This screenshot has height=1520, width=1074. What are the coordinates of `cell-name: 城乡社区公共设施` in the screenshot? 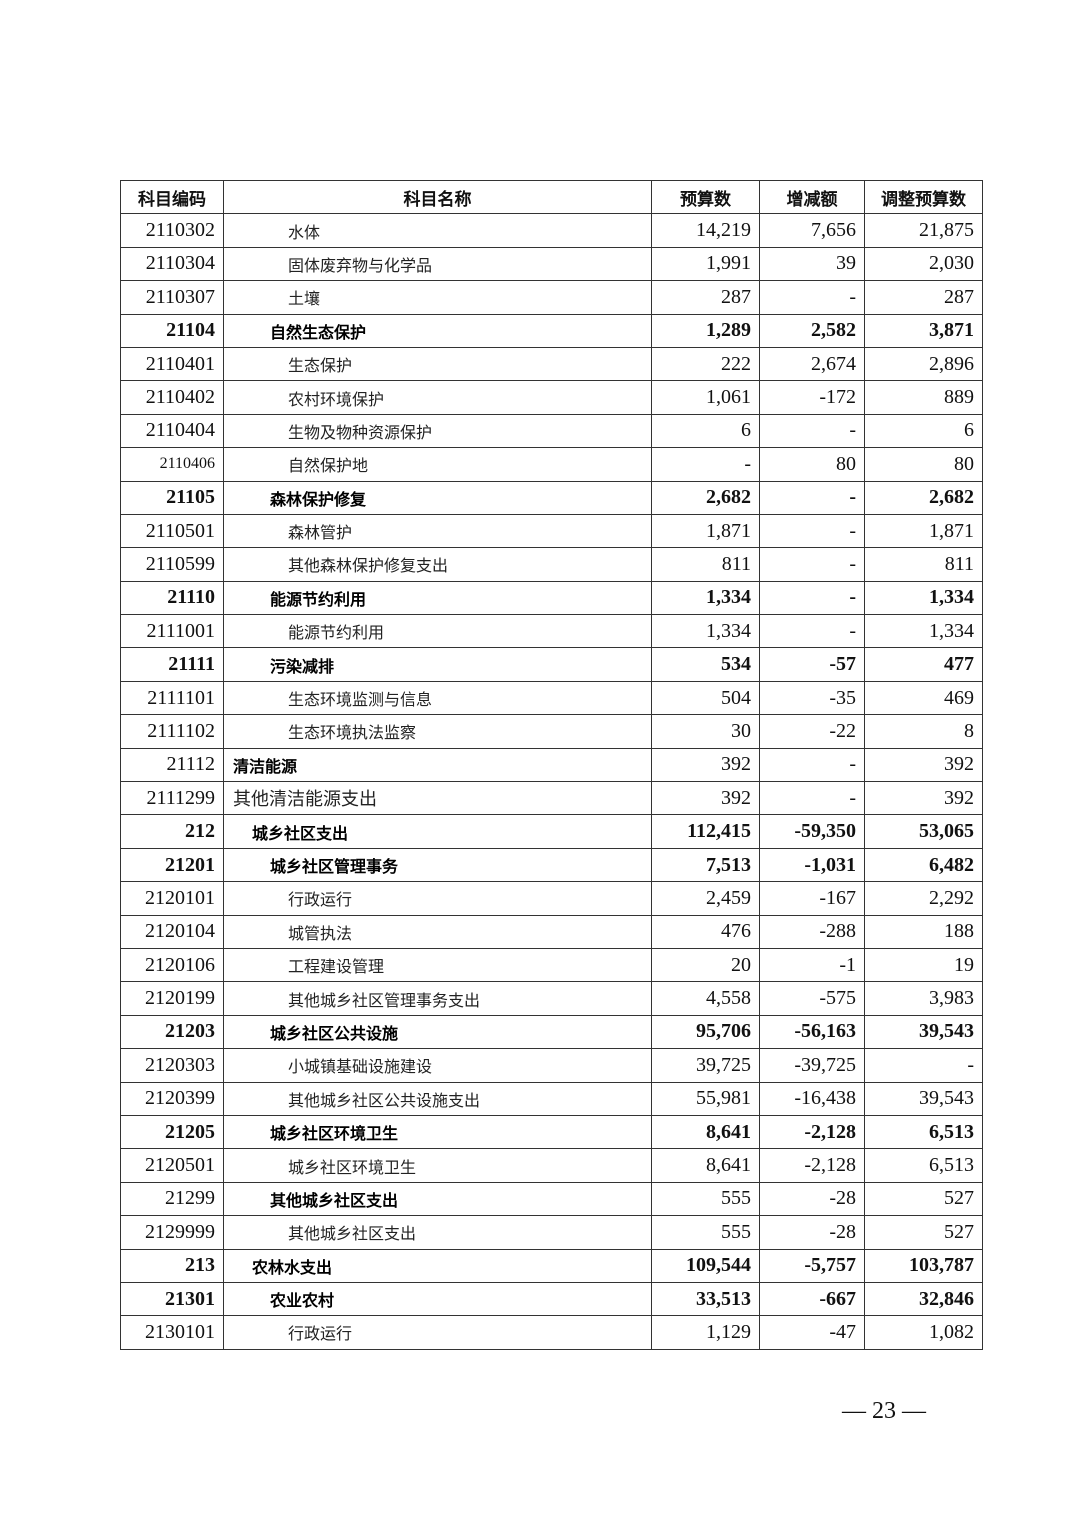 It's located at (437, 1032).